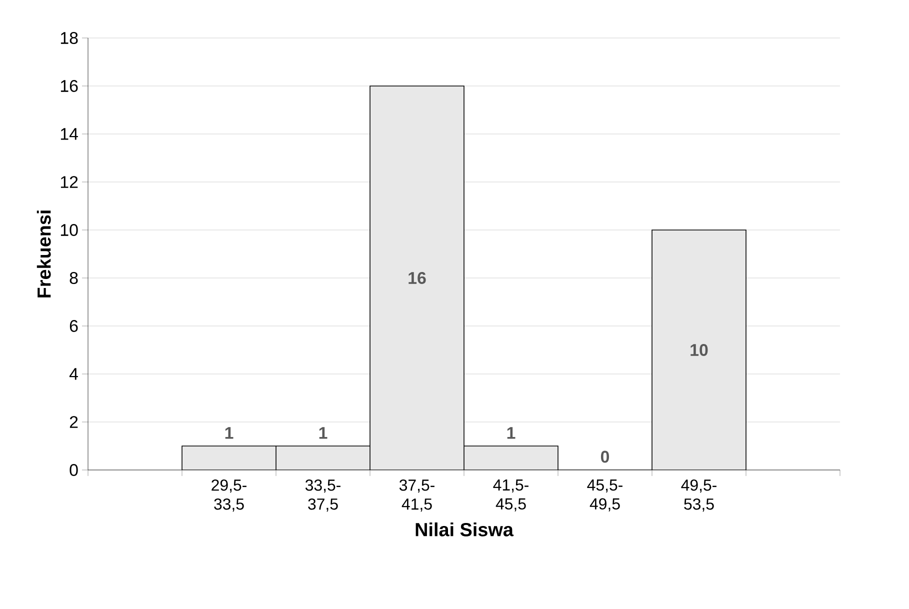  Describe the element at coordinates (322, 496) in the screenshot. I see `x-tick-label: 33,5-37,5` at that location.